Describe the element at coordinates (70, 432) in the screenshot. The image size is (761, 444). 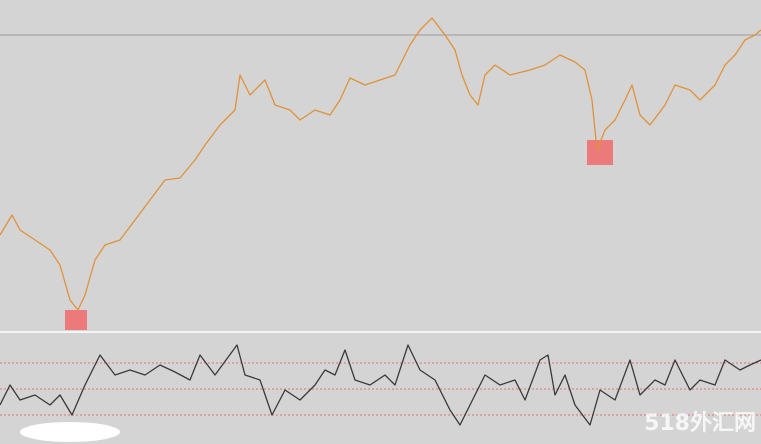
I see `blur-patch` at that location.